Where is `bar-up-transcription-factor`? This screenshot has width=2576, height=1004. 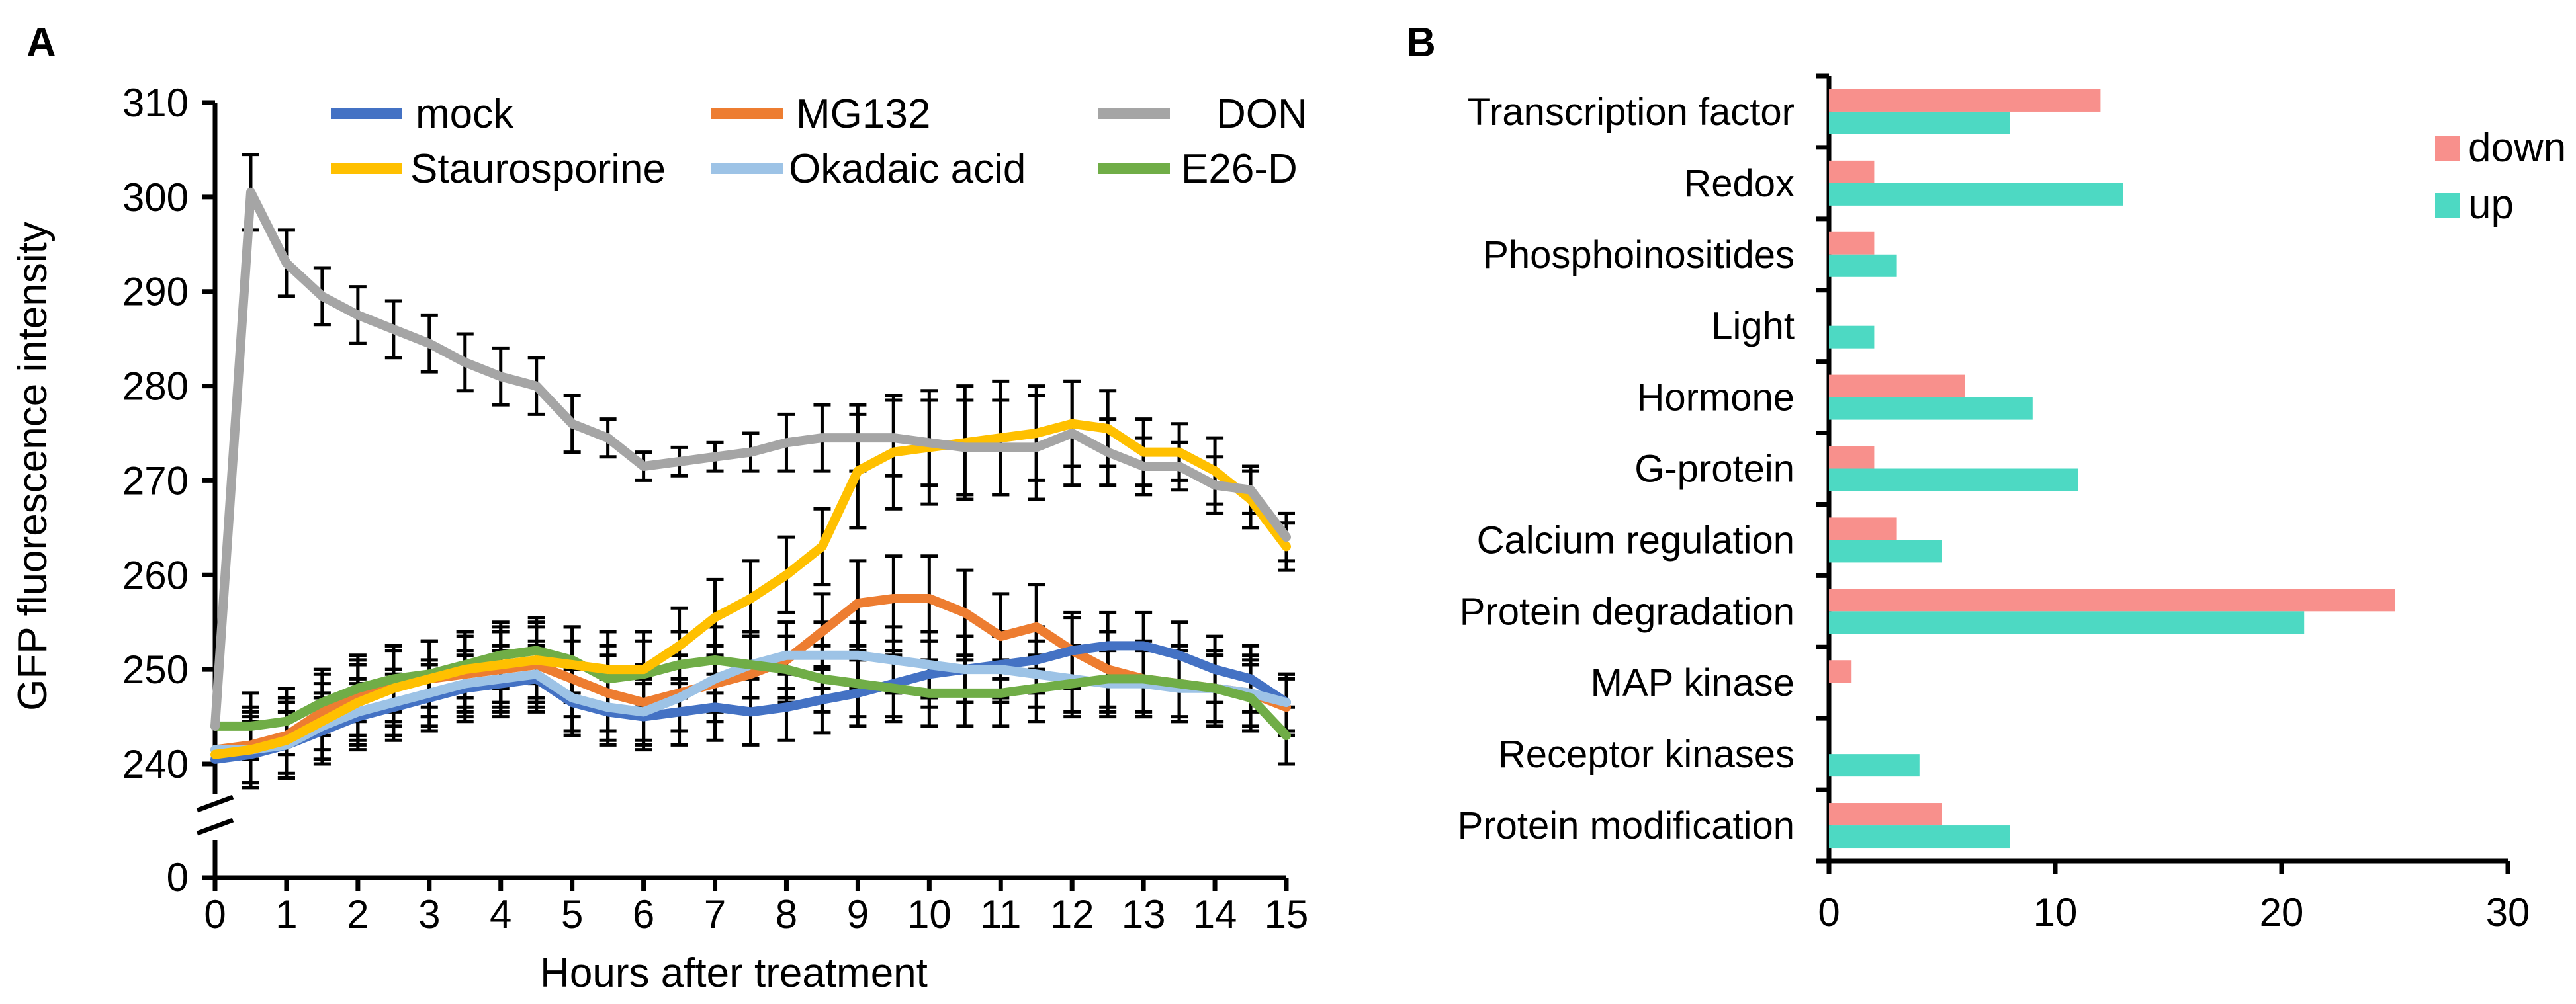 bar-up-transcription-factor is located at coordinates (1919, 122).